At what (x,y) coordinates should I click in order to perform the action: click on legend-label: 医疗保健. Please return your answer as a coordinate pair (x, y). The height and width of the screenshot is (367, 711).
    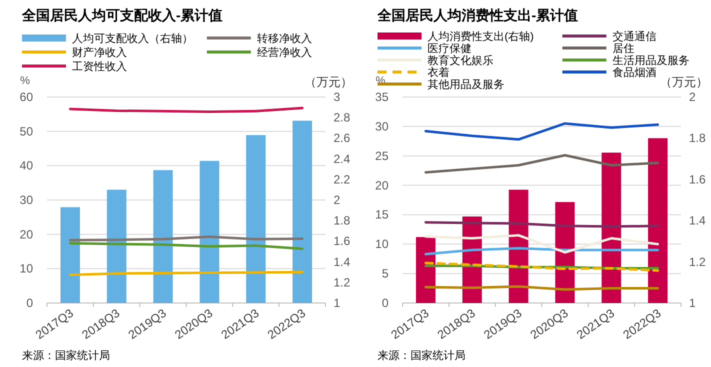
    Looking at the image, I should click on (450, 48).